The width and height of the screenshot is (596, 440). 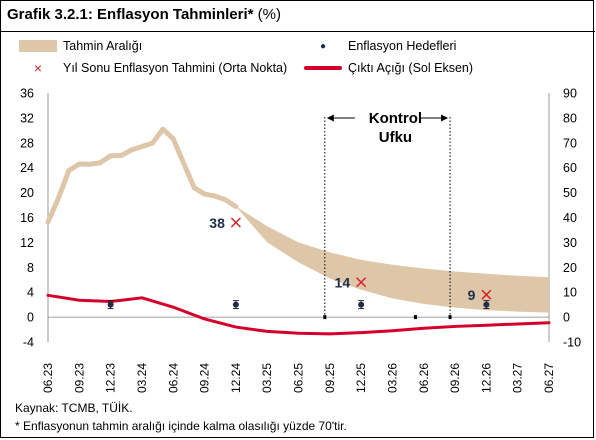 I want to click on chart-title: Grafik 3.2.1: Enflasyon Tahminleri* (%), so click(x=144, y=14).